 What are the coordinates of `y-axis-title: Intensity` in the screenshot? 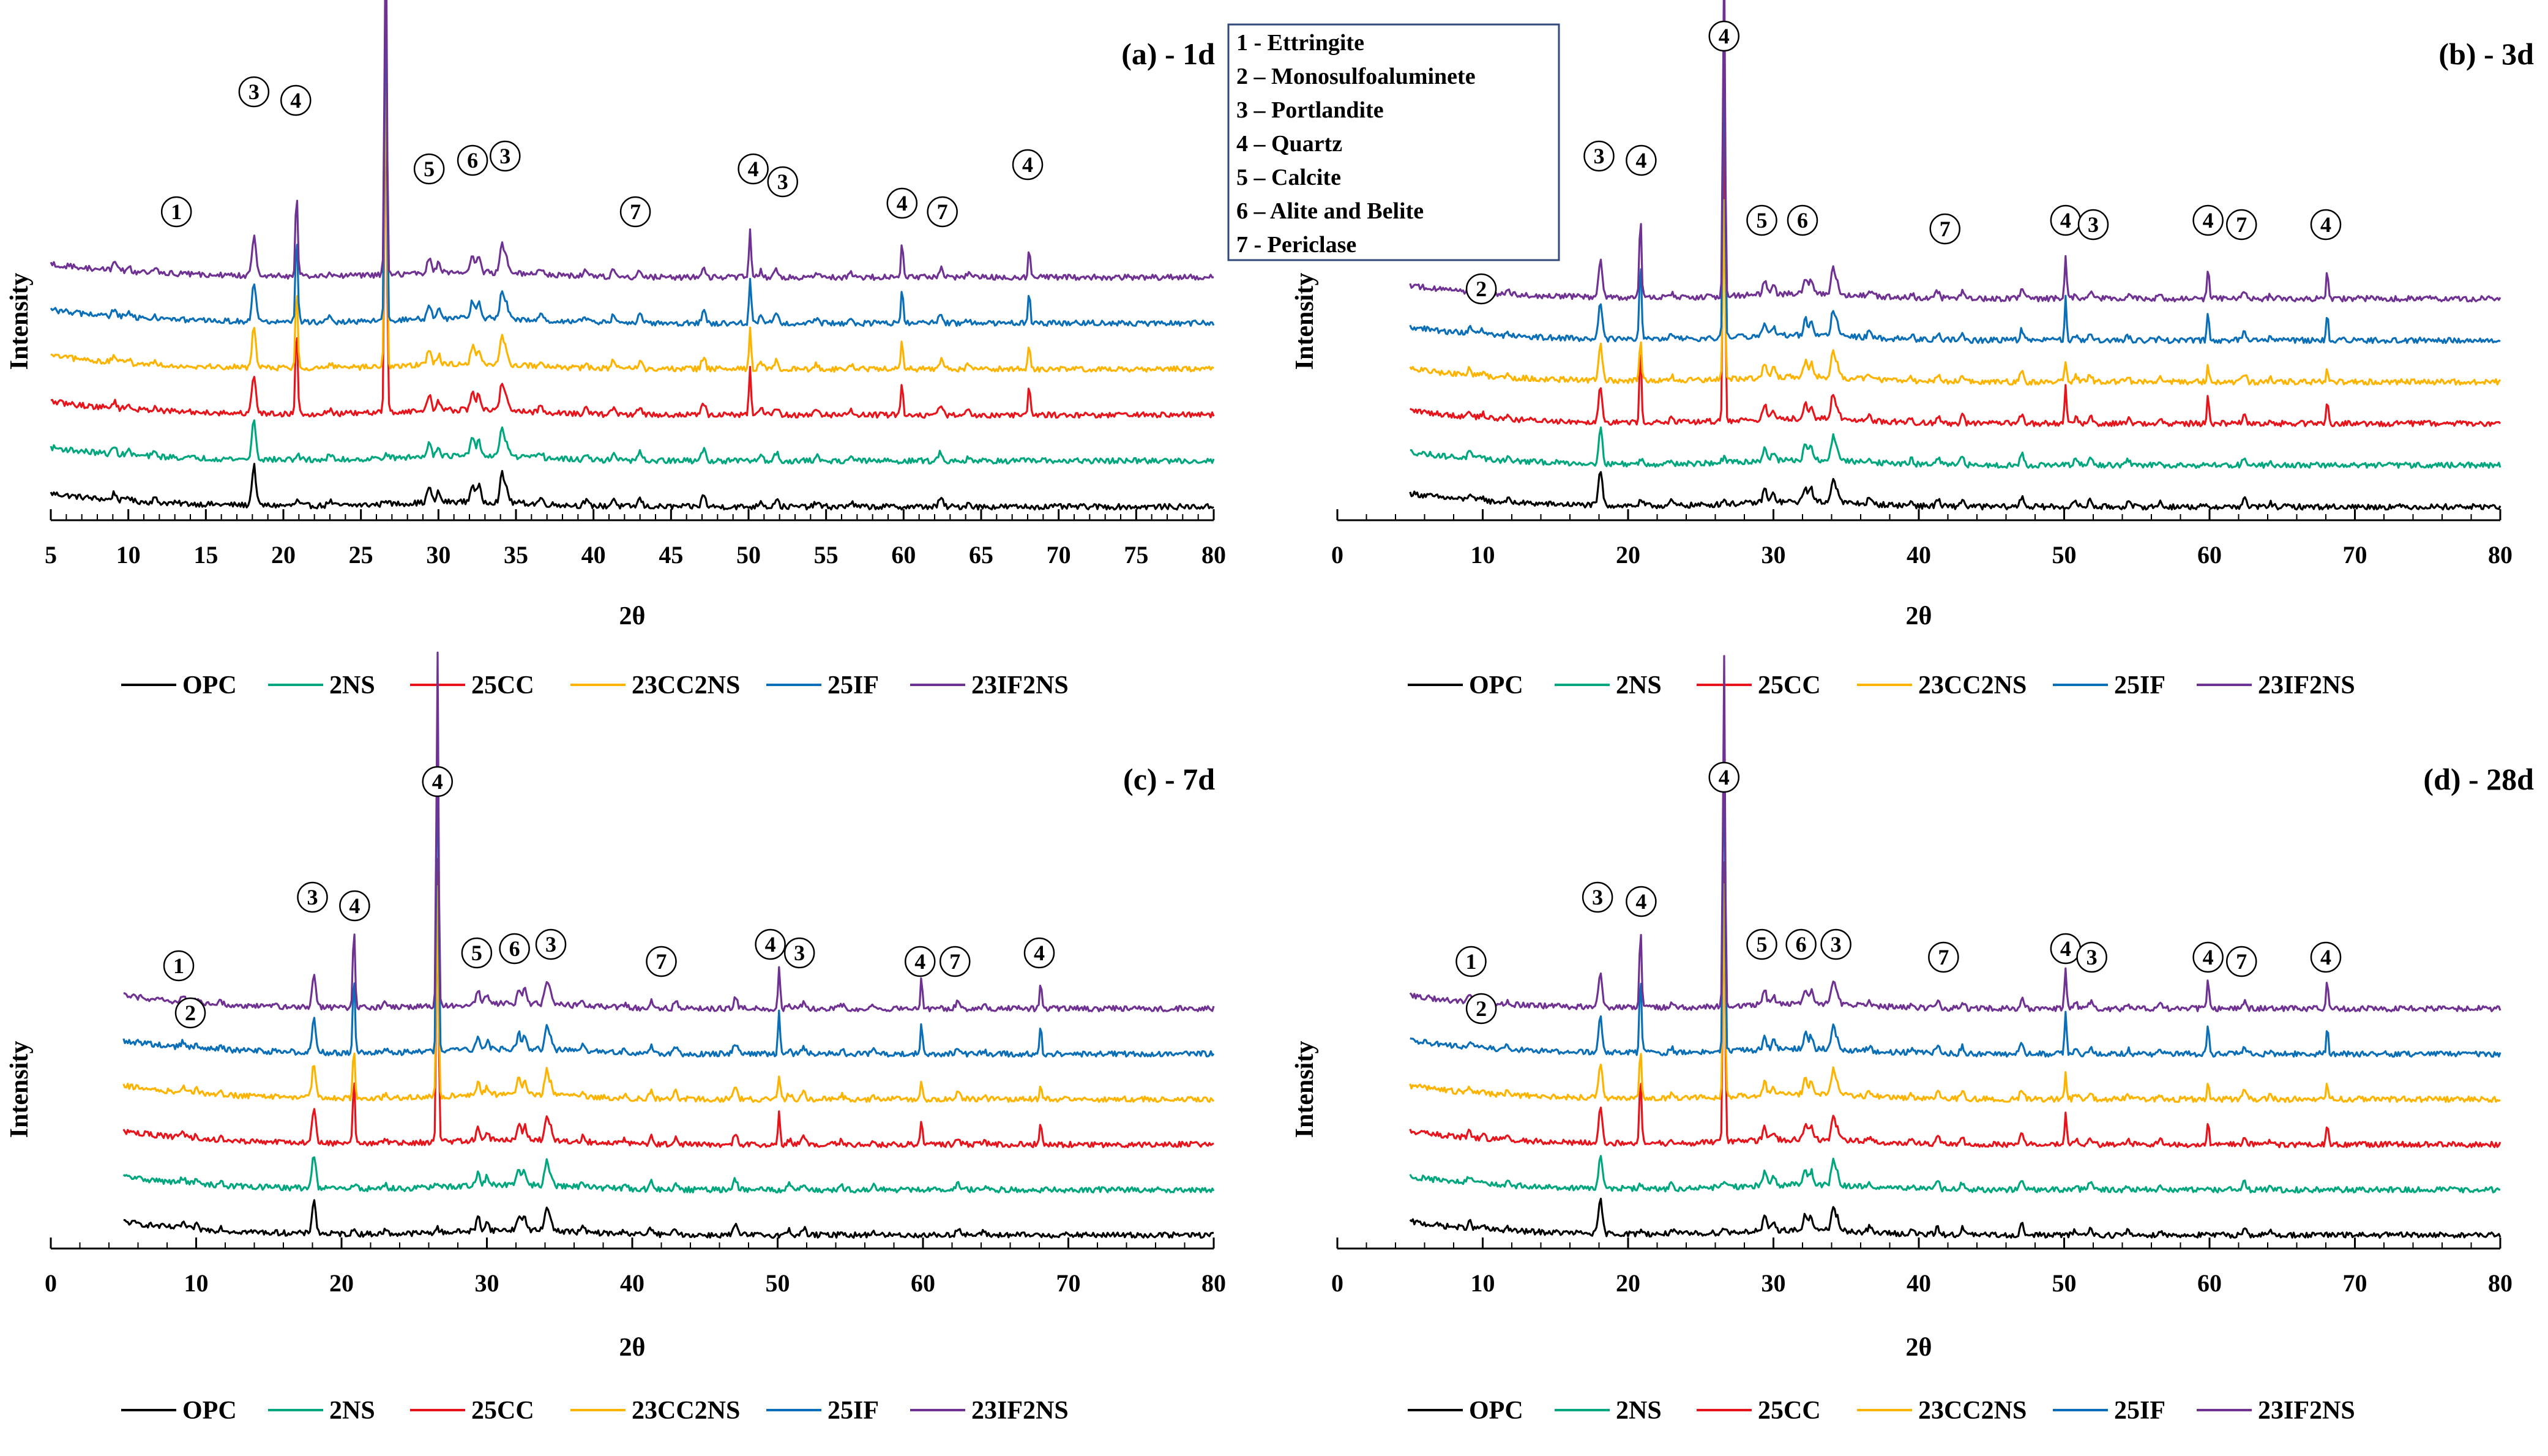 It's located at (1305, 1089).